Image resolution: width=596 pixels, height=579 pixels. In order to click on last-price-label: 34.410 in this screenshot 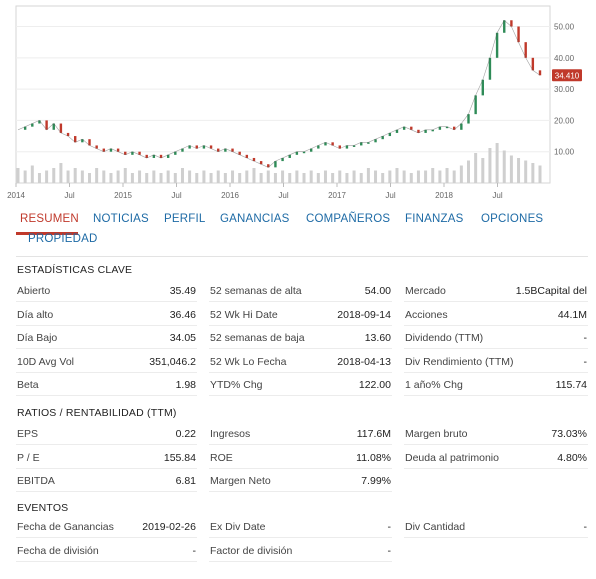, I will do `click(567, 75)`.